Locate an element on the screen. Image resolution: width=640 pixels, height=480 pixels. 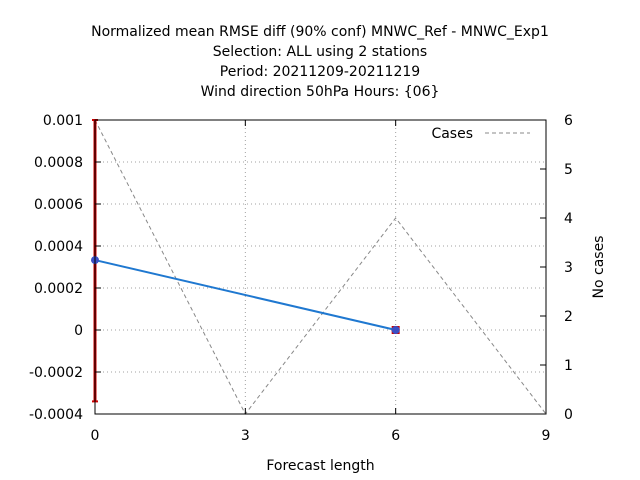
legend: Cases is located at coordinates (480, 134).